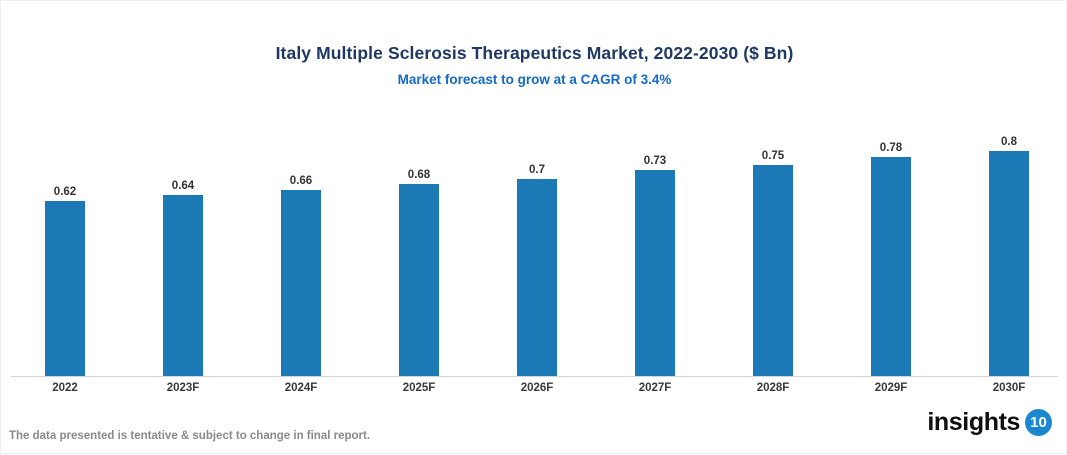 This screenshot has height=455, width=1067. What do you see at coordinates (1009, 388) in the screenshot?
I see `x-axis-tick-label: 2030F` at bounding box center [1009, 388].